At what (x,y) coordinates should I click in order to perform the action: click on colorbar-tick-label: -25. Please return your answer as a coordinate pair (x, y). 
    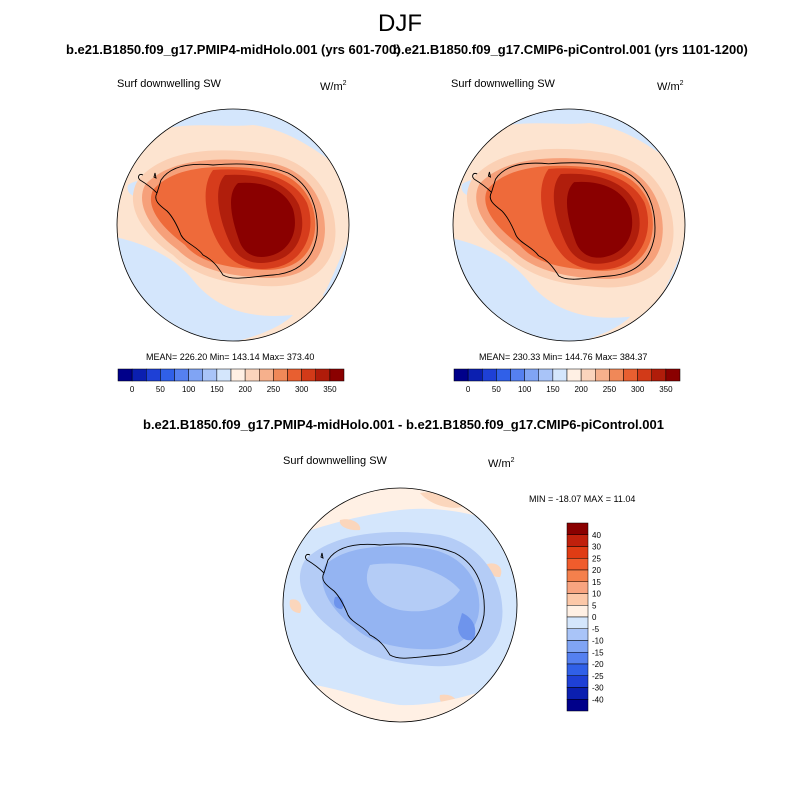
    Looking at the image, I should click on (598, 676).